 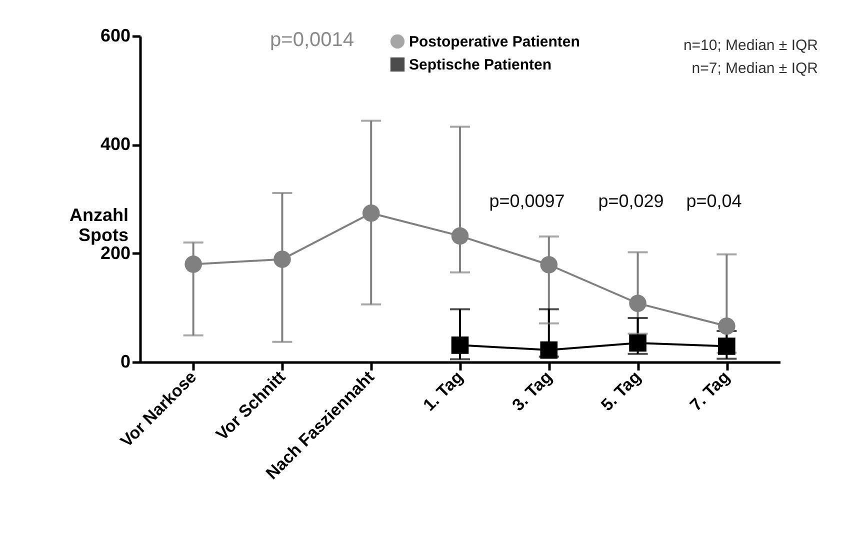 I want to click on x-tick-label: 7. Tag, so click(x=710, y=391).